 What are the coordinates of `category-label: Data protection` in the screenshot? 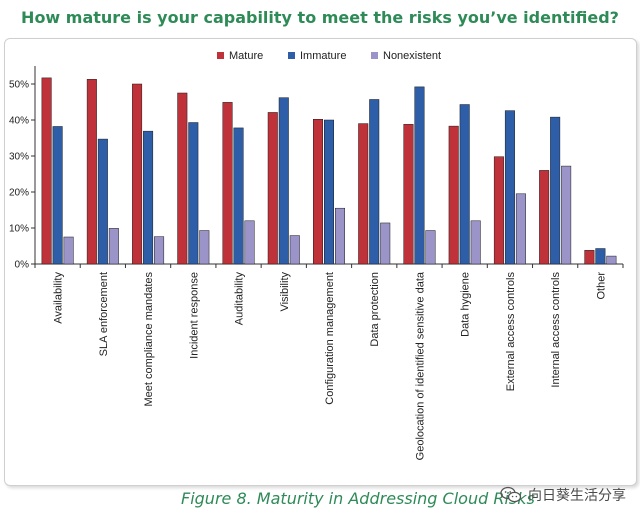 It's located at (375, 309).